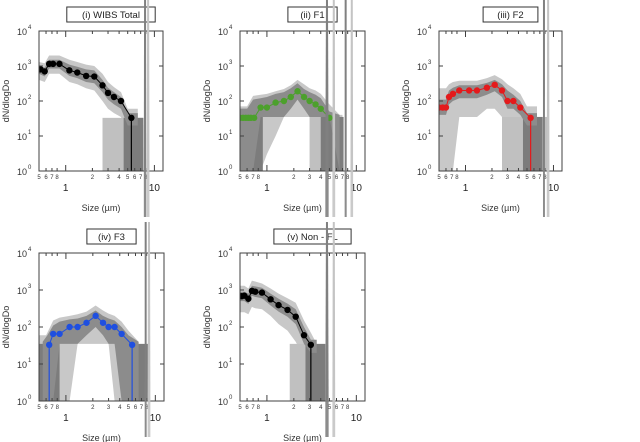 Image resolution: width=640 pixels, height=442 pixels. Describe the element at coordinates (334, 311) in the screenshot. I see `size-spike-light` at that location.